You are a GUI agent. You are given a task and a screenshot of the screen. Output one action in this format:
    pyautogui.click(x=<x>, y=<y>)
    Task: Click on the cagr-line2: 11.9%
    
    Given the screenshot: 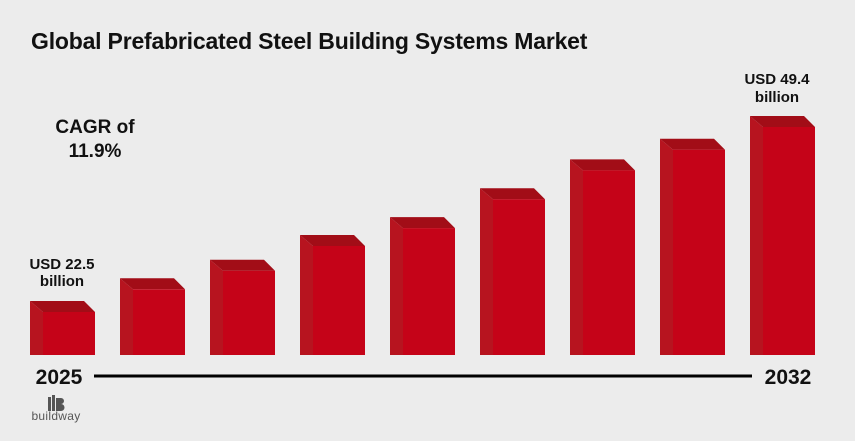 What is the action you would take?
    pyautogui.click(x=95, y=151)
    